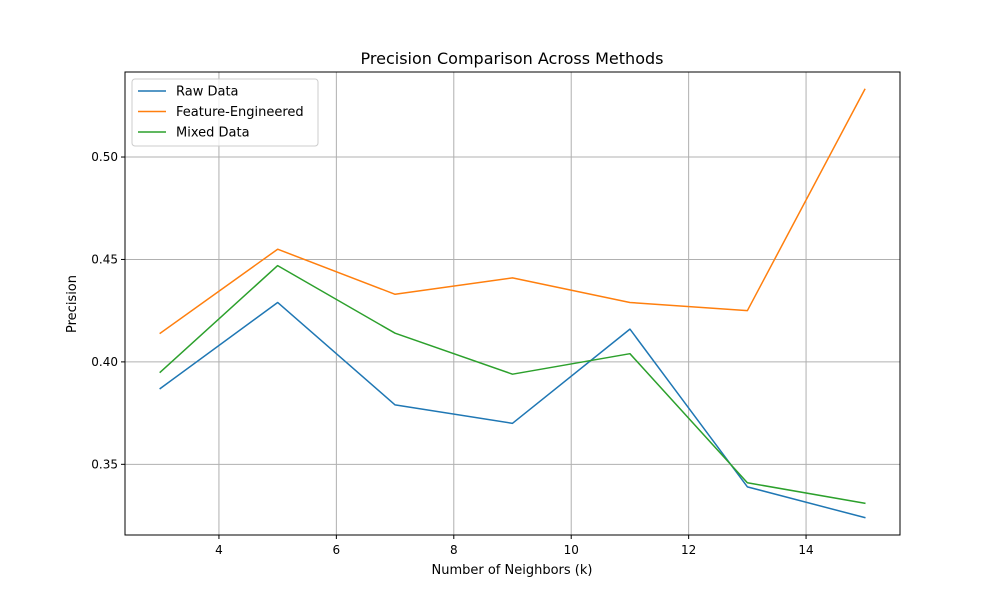 The image size is (1000, 600). Describe the element at coordinates (240, 112) in the screenshot. I see `legend-label-feature-engineered: Feature-Engineered` at that location.